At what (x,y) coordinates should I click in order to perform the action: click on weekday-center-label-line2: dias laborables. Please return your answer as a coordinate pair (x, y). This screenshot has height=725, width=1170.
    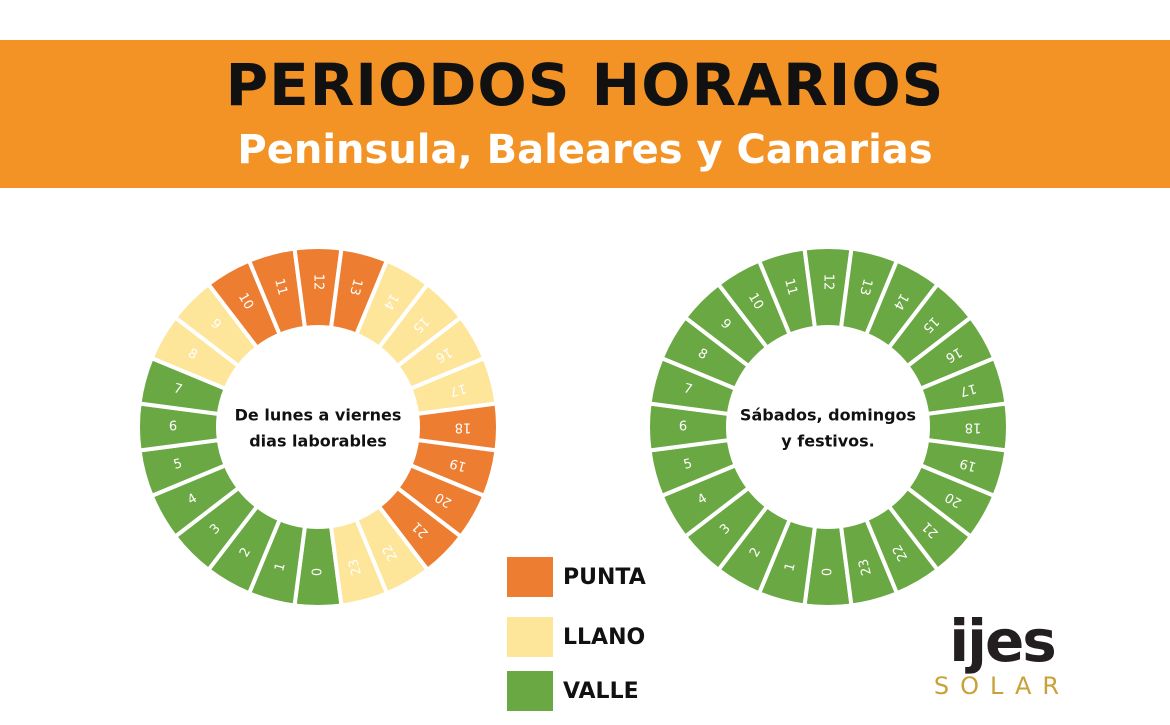
    Looking at the image, I should click on (318, 441).